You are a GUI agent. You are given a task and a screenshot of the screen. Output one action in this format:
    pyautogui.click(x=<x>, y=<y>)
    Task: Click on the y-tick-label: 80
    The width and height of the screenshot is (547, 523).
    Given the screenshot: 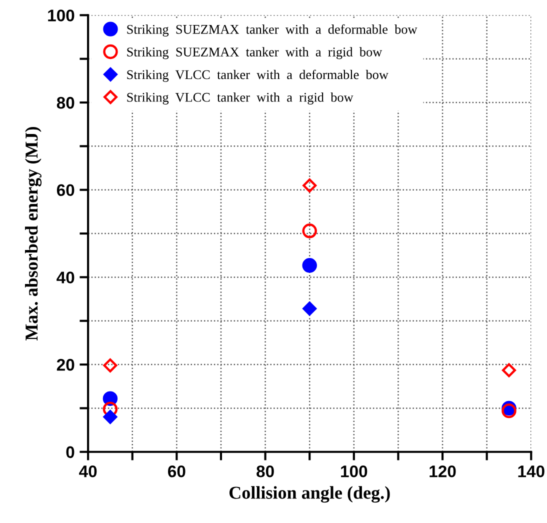 What is the action you would take?
    pyautogui.click(x=65, y=102)
    